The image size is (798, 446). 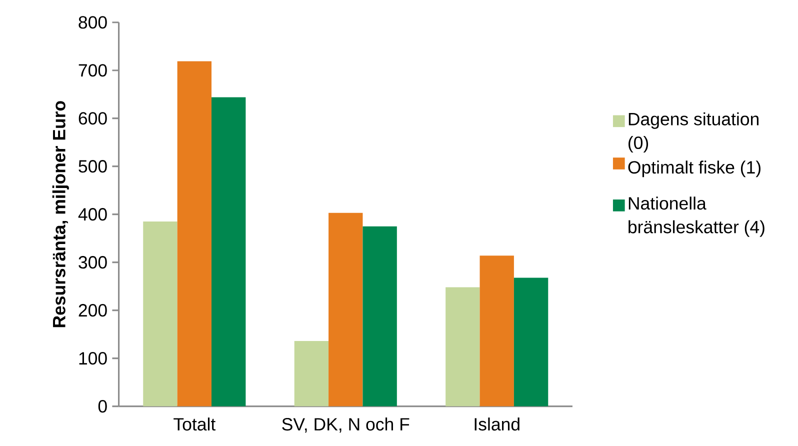 I want to click on y-axis-title: Resursränta, miljoner Euro, so click(x=60, y=214).